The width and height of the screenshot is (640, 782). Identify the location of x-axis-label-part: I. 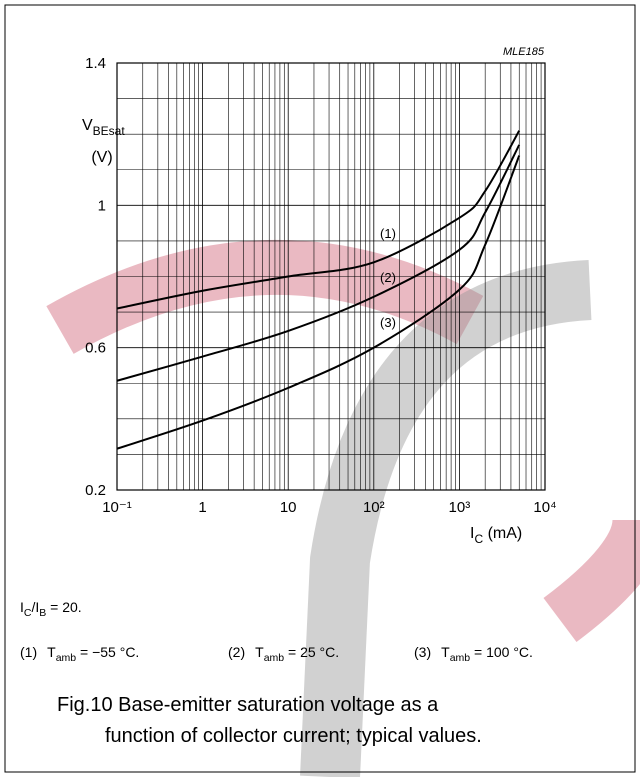
(472, 533).